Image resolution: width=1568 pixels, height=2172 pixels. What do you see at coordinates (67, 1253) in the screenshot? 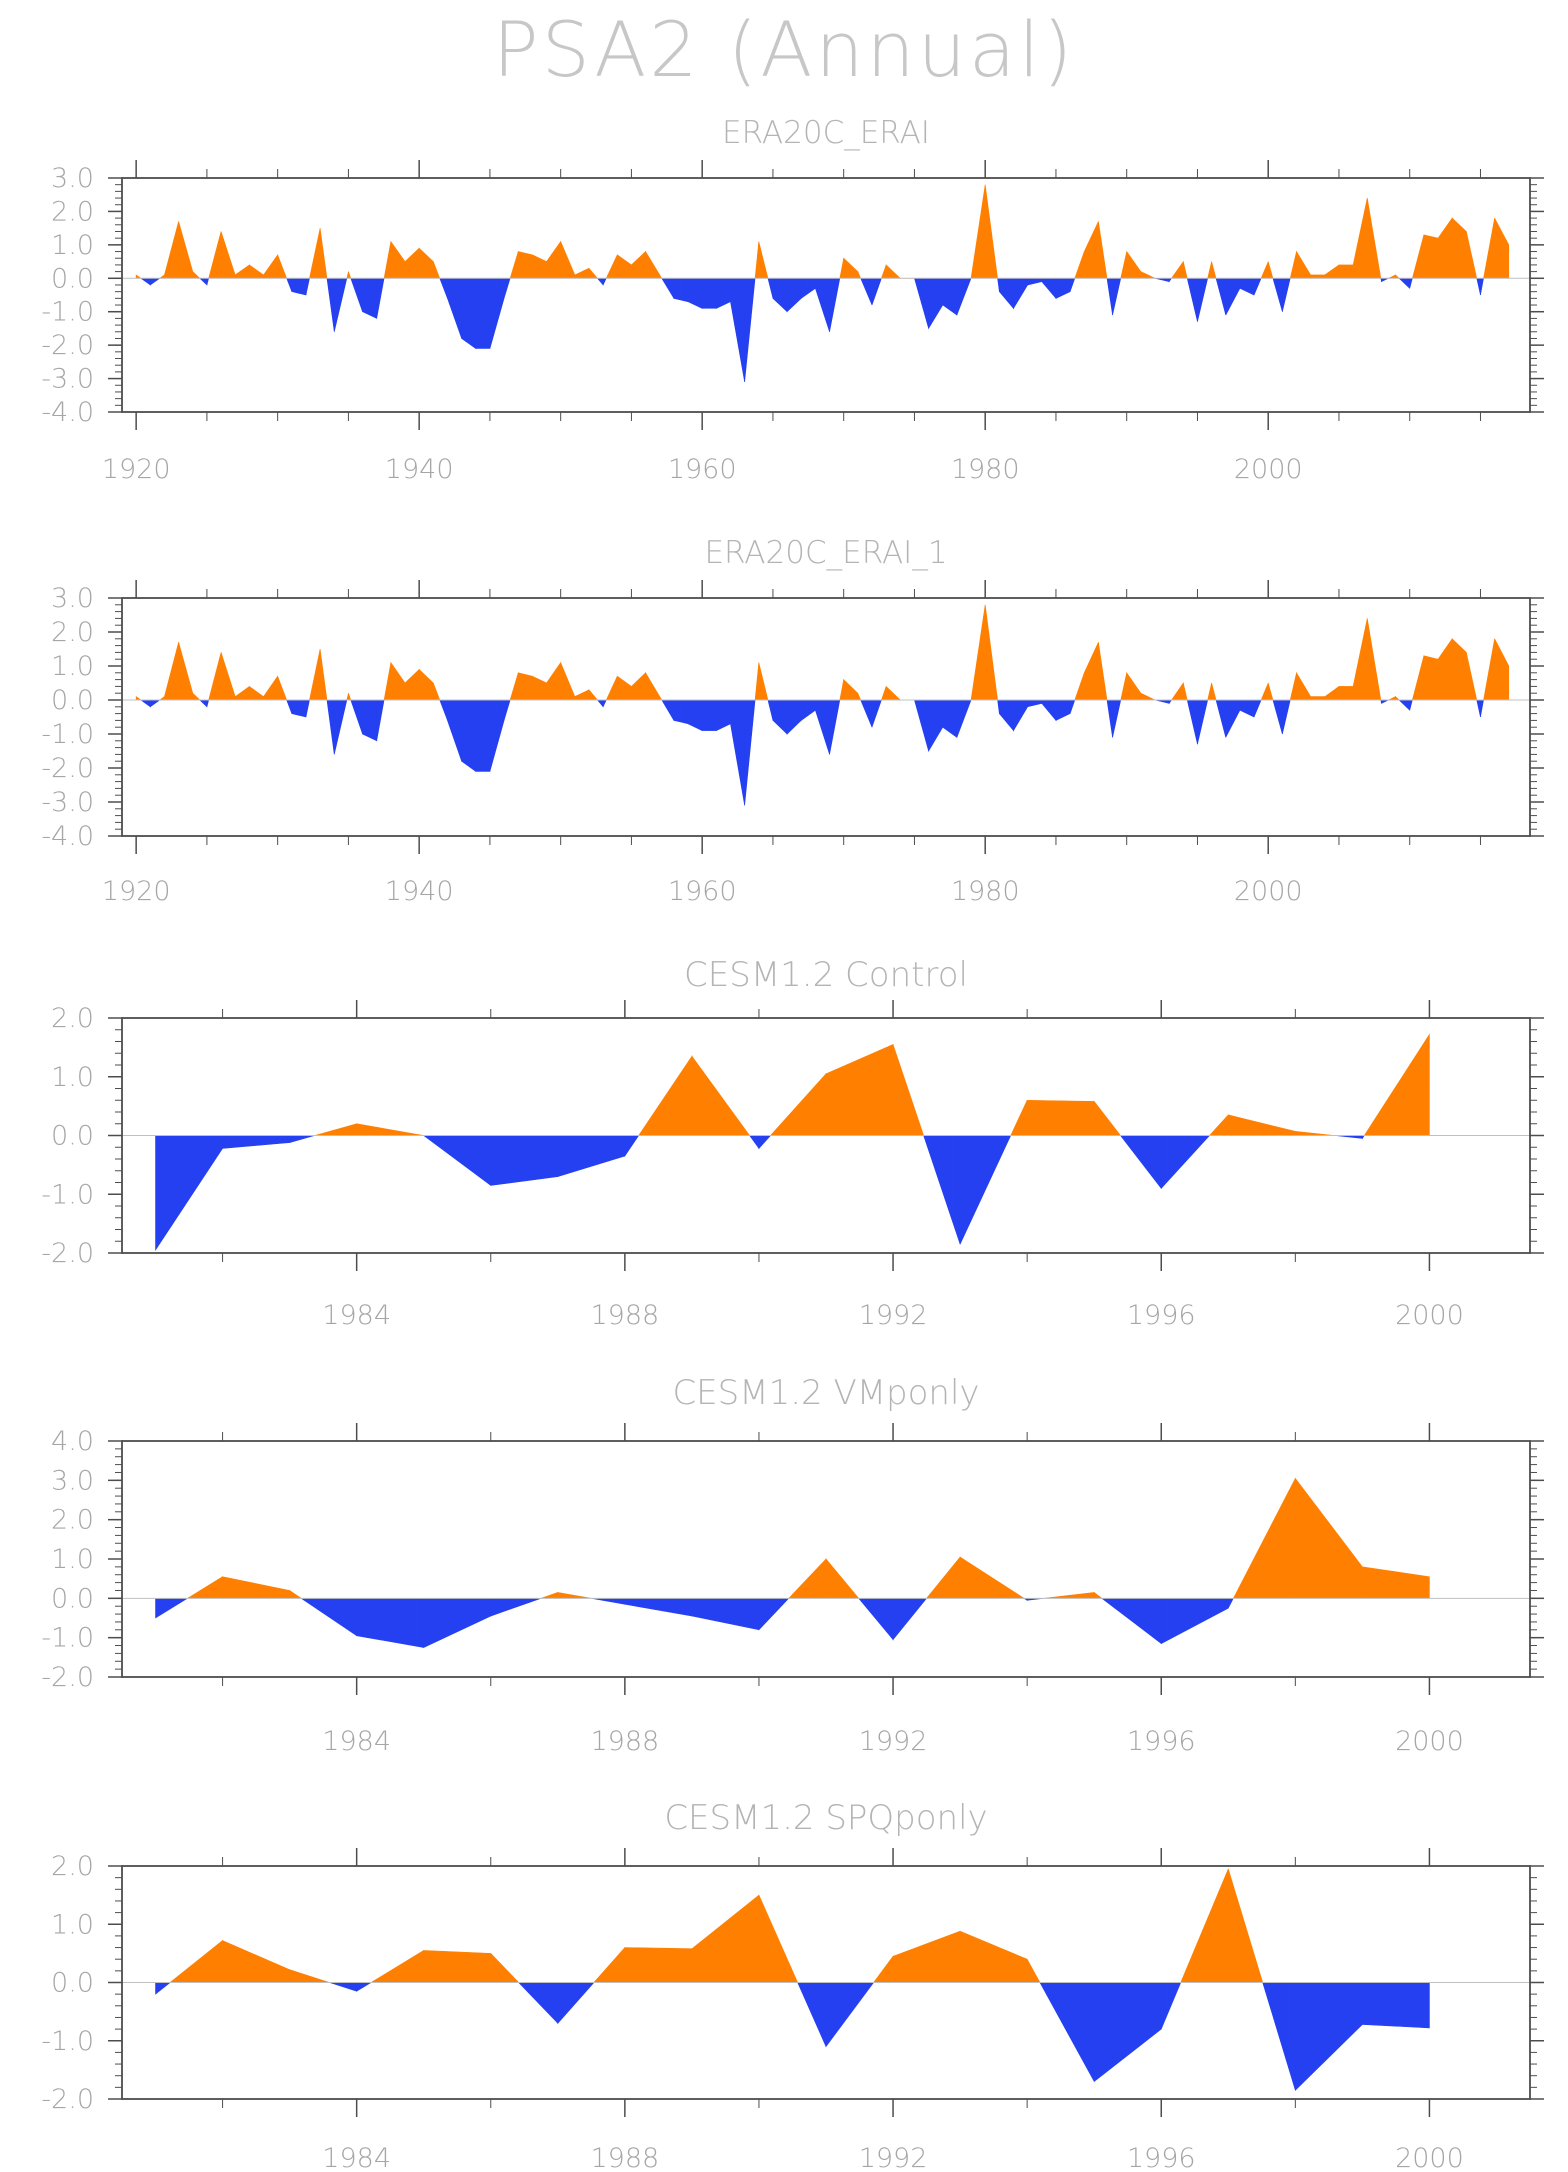
I see `y-tick-label: -2.0` at bounding box center [67, 1253].